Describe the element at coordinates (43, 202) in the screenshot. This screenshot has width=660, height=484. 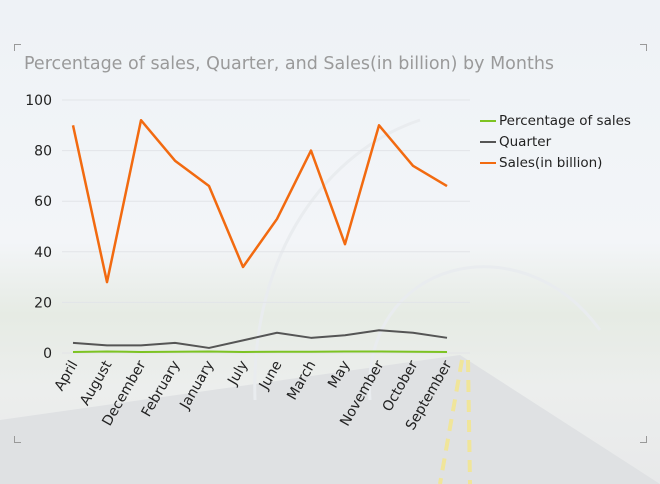
I see `y-tick-label: 60` at that location.